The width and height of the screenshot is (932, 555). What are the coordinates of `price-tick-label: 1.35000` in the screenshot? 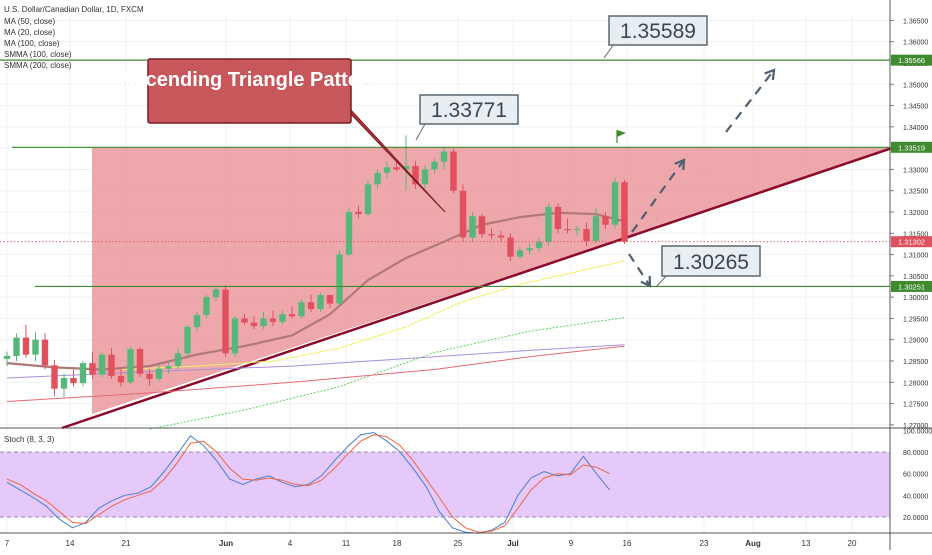 It's located at (915, 85).